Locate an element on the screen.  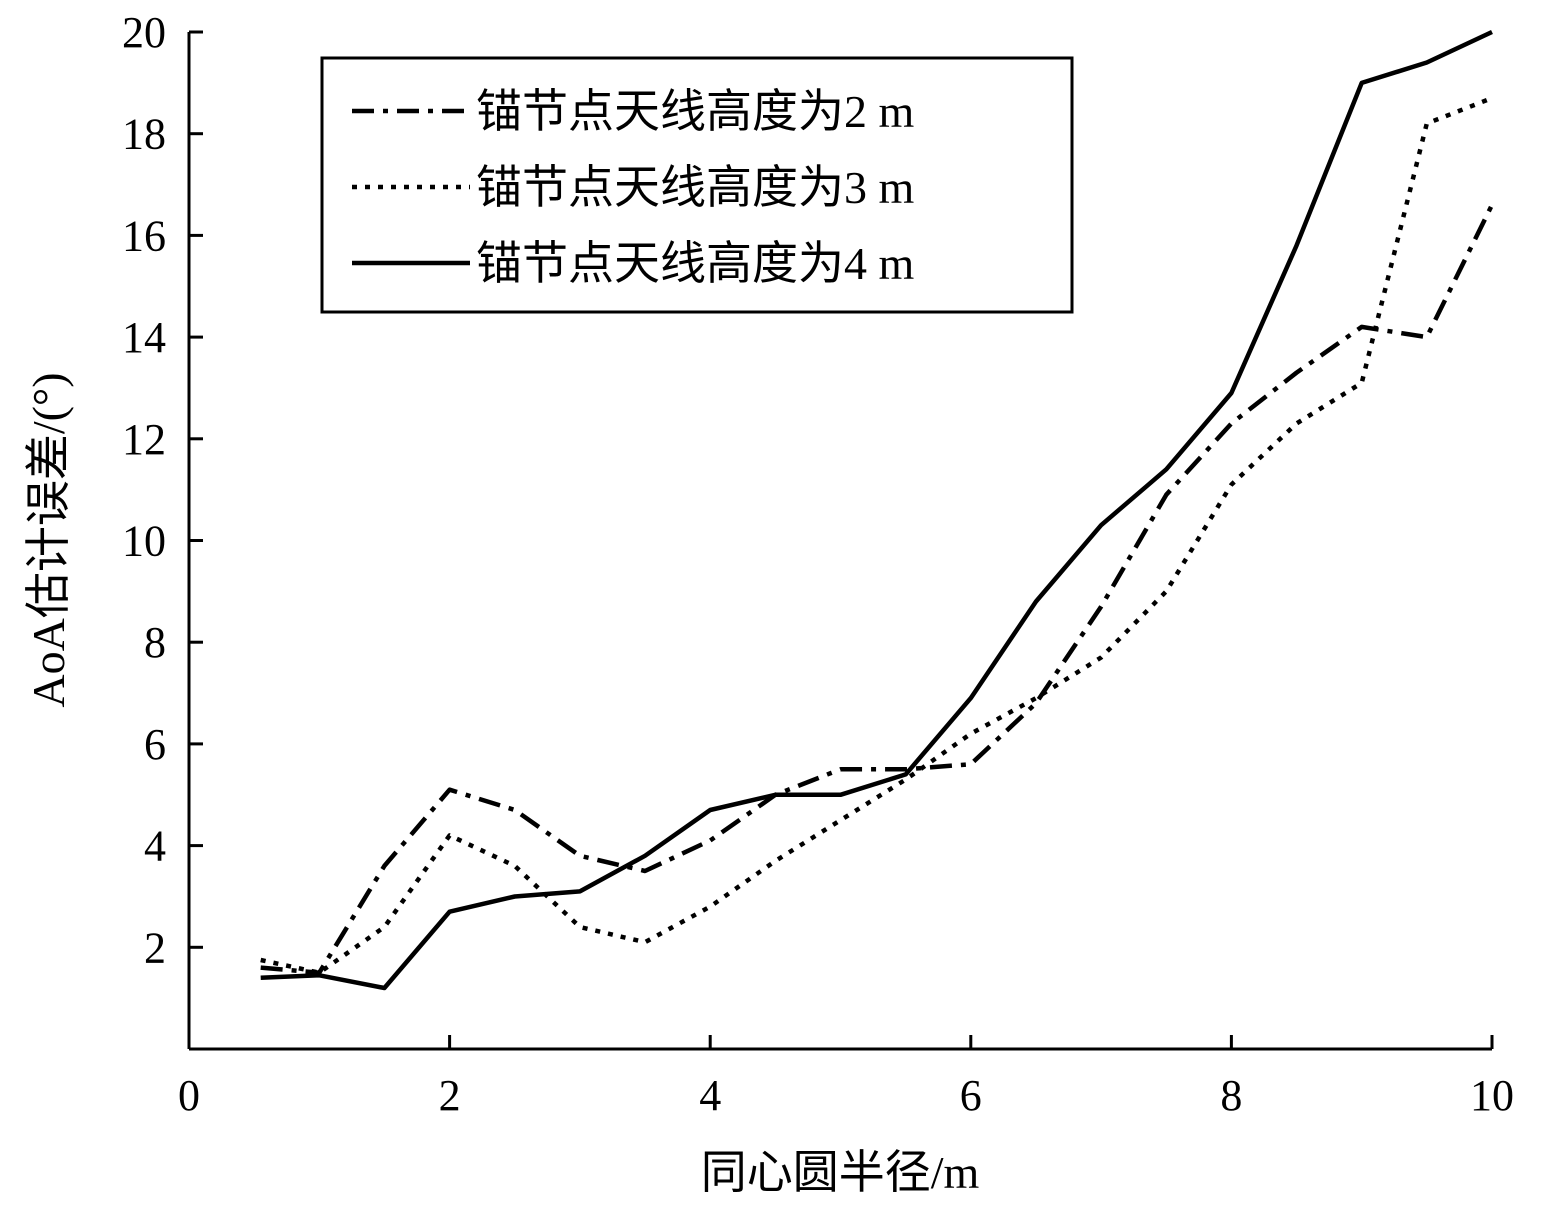
x-tick-label: 8 is located at coordinates (1231, 1095).